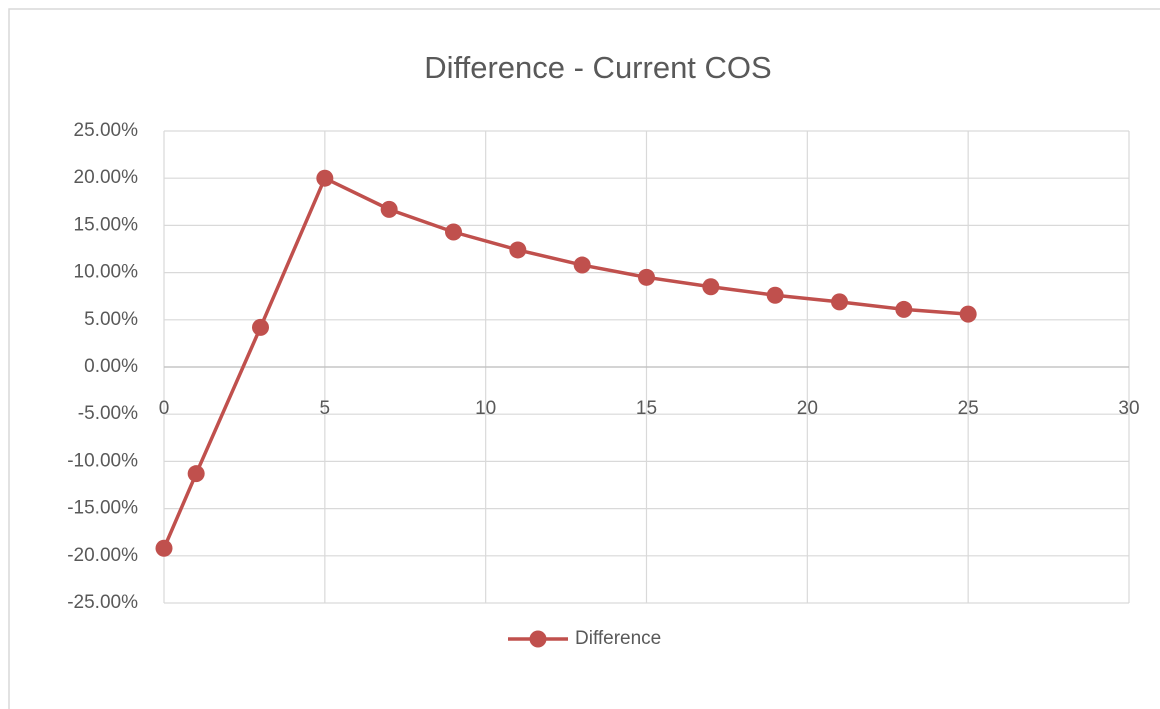  What do you see at coordinates (111, 319) in the screenshot?
I see `y-tick-label: 5.00%` at bounding box center [111, 319].